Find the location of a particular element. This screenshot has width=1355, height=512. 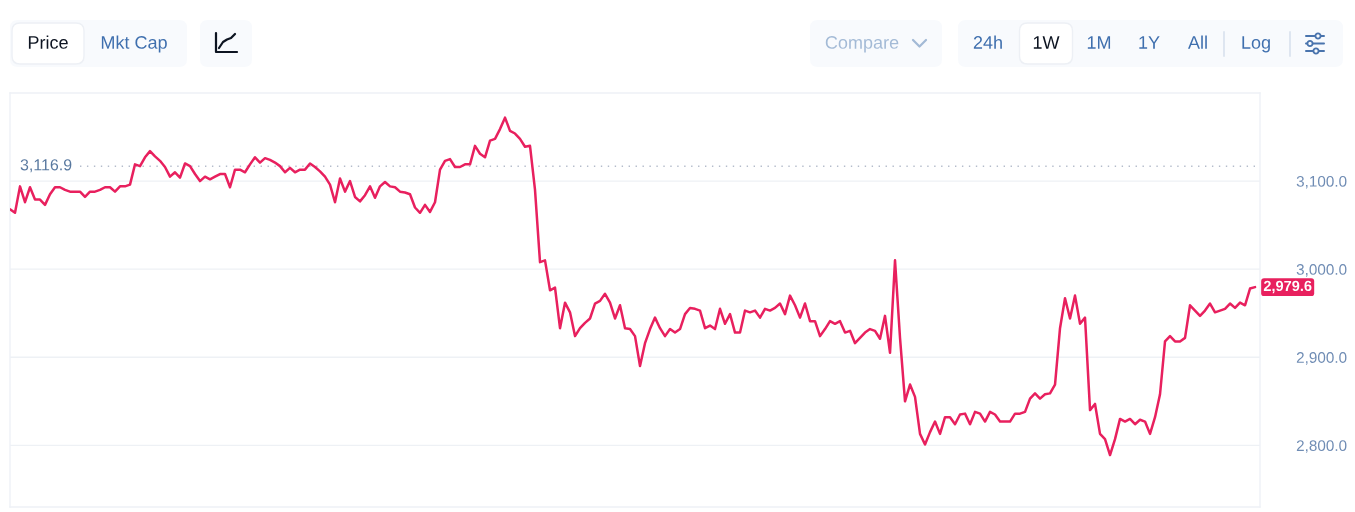

y-tick-label: 2,900.0 is located at coordinates (1321, 358).